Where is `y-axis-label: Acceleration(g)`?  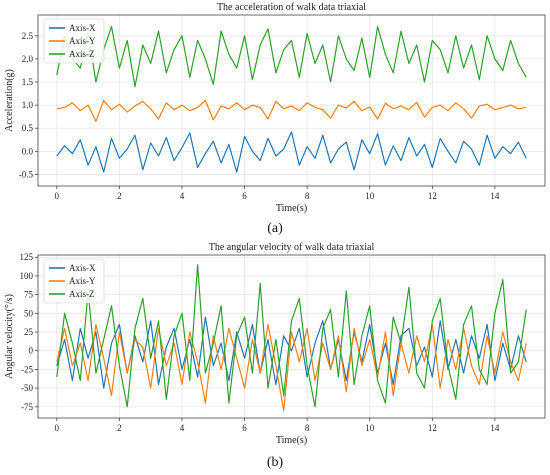 y-axis-label: Acceleration(g) is located at coordinates (9, 100).